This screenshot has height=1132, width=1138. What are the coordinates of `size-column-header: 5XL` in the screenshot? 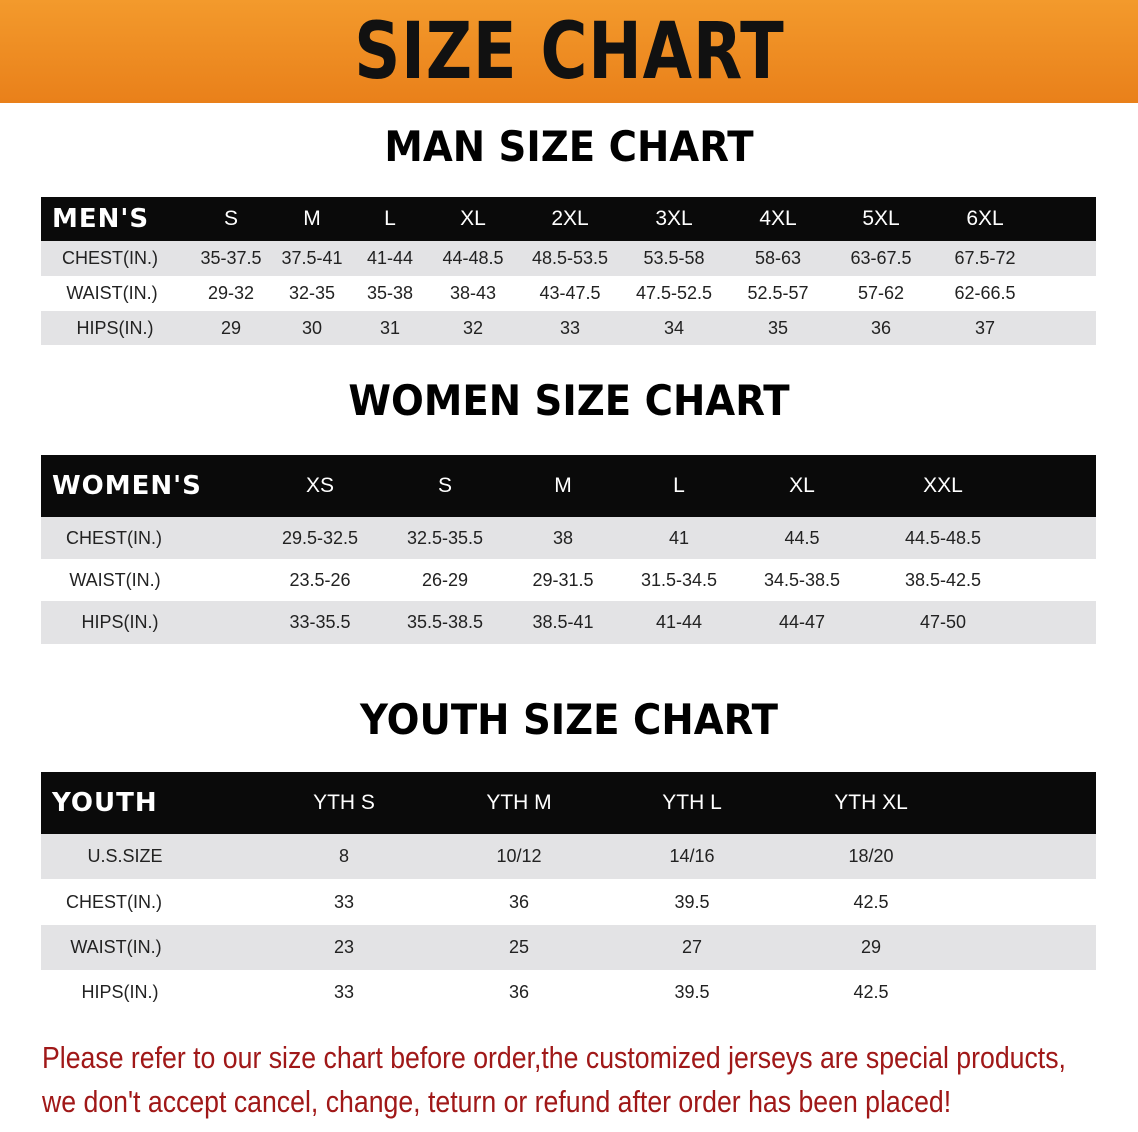 It's located at (881, 218).